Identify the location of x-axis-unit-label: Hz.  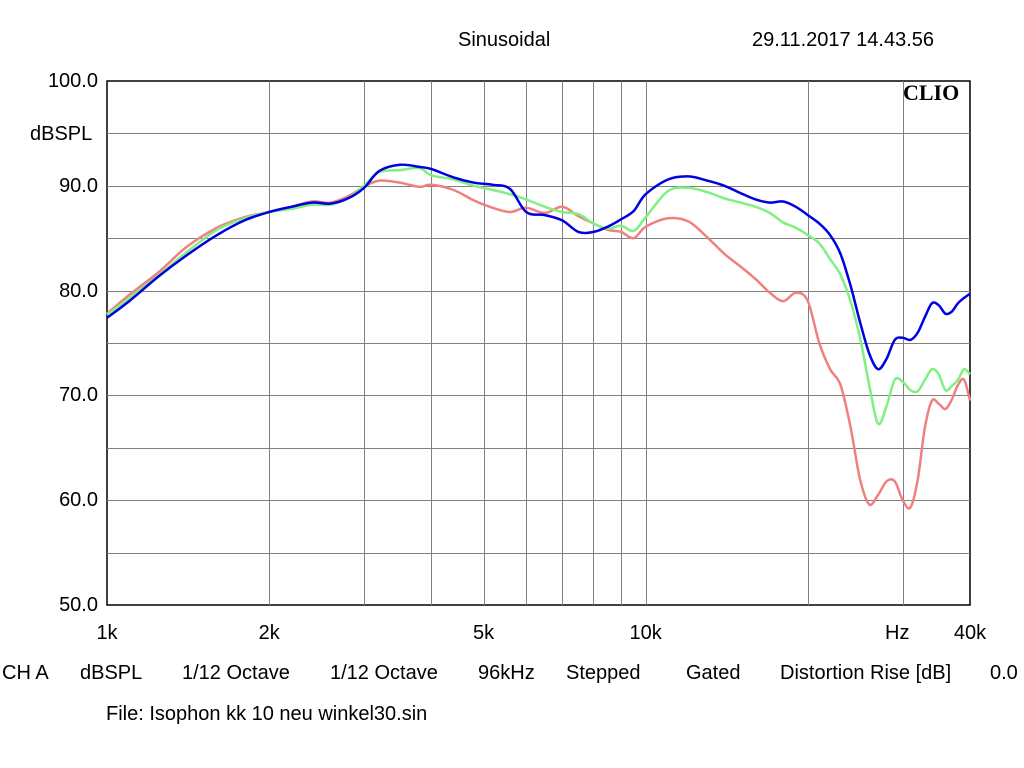
(897, 633).